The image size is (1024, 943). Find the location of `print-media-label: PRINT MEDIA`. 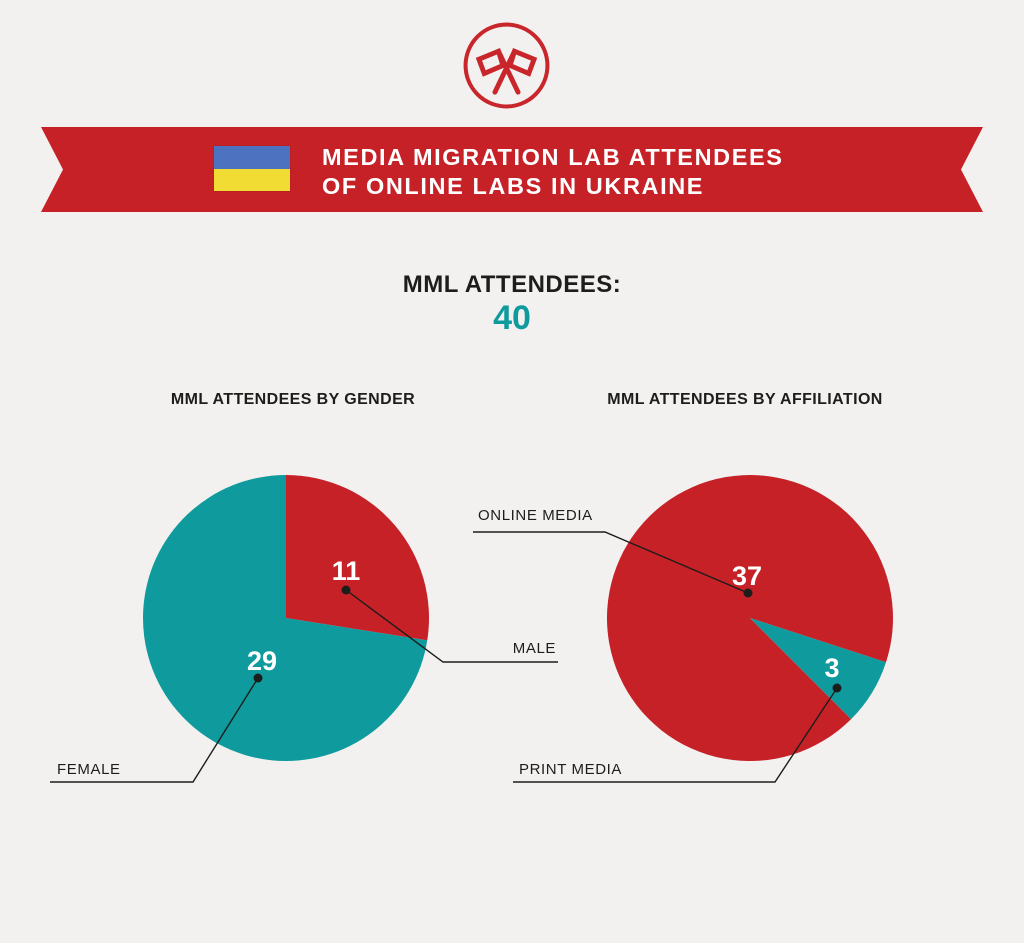

print-media-label: PRINT MEDIA is located at coordinates (571, 769).